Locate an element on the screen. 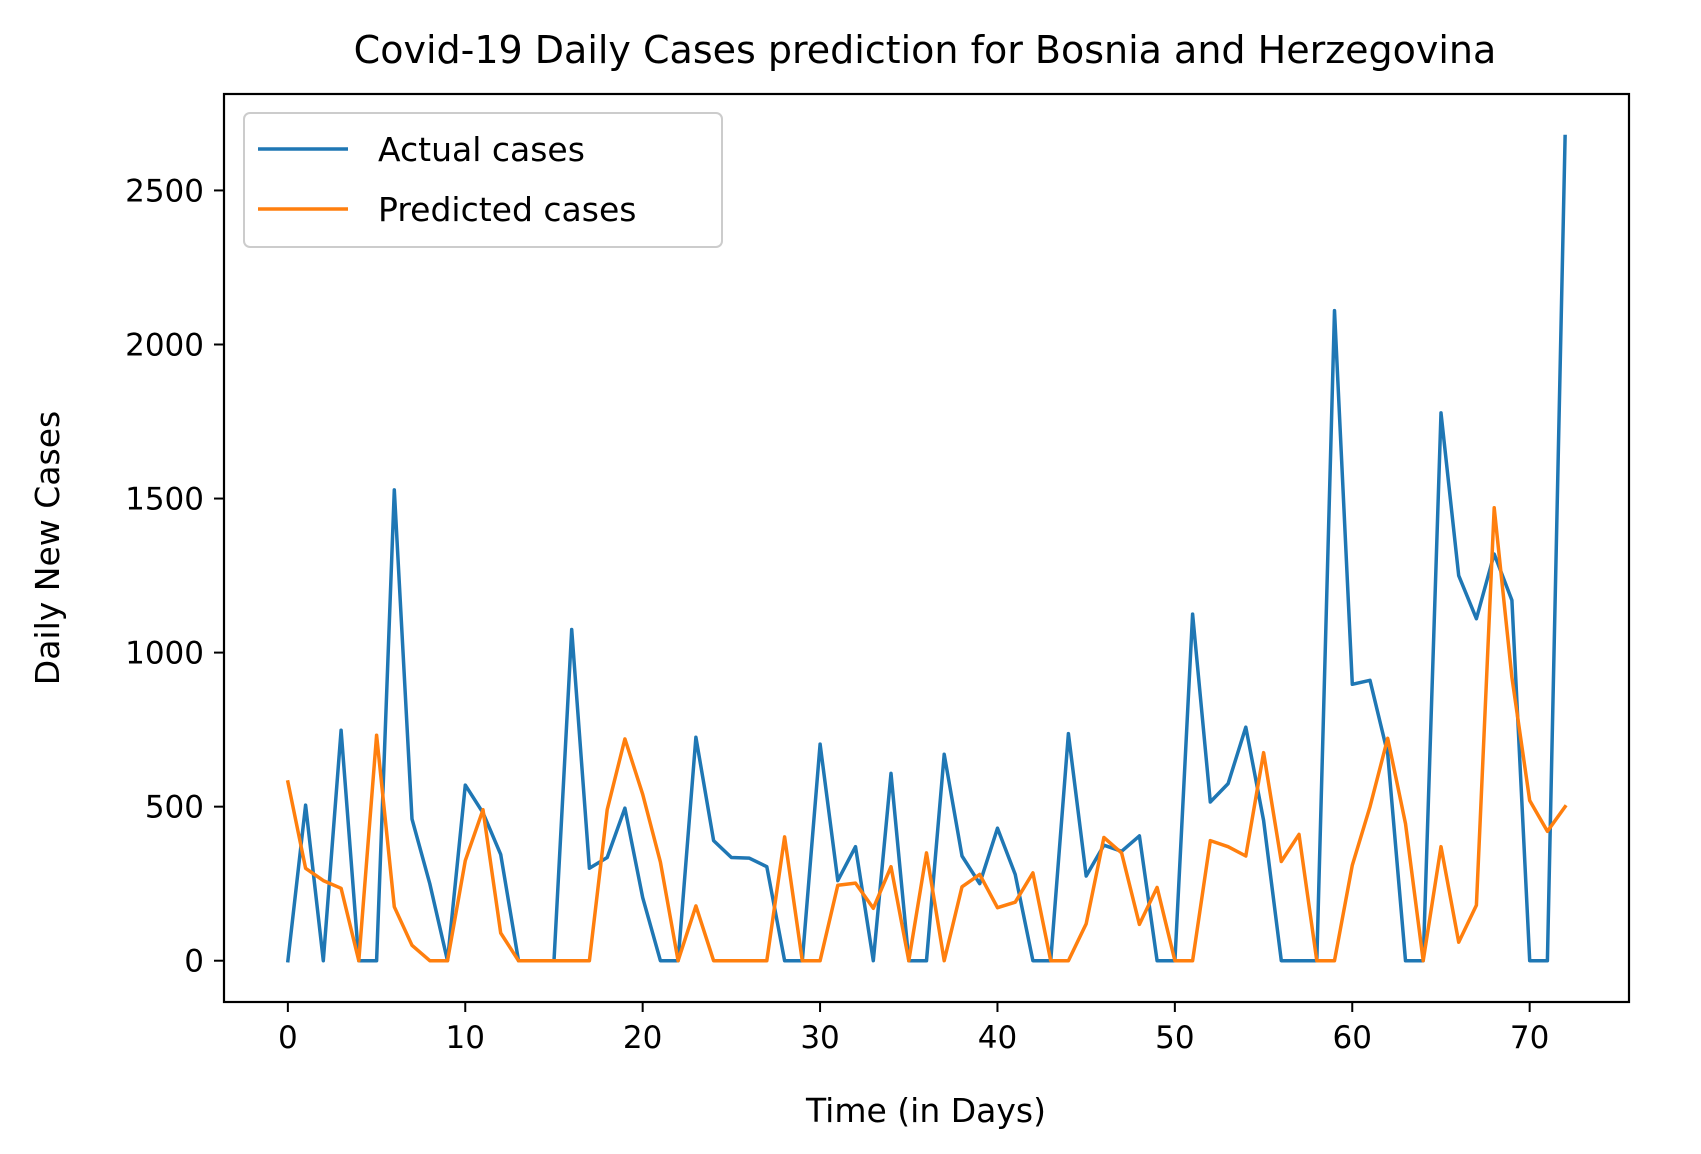 This screenshot has width=1701, height=1154. legend-label-actual: Actual cases is located at coordinates (481, 149).